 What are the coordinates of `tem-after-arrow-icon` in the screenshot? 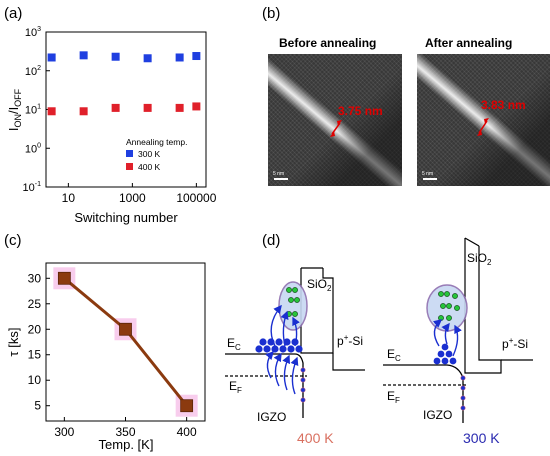 It's located at (479, 133).